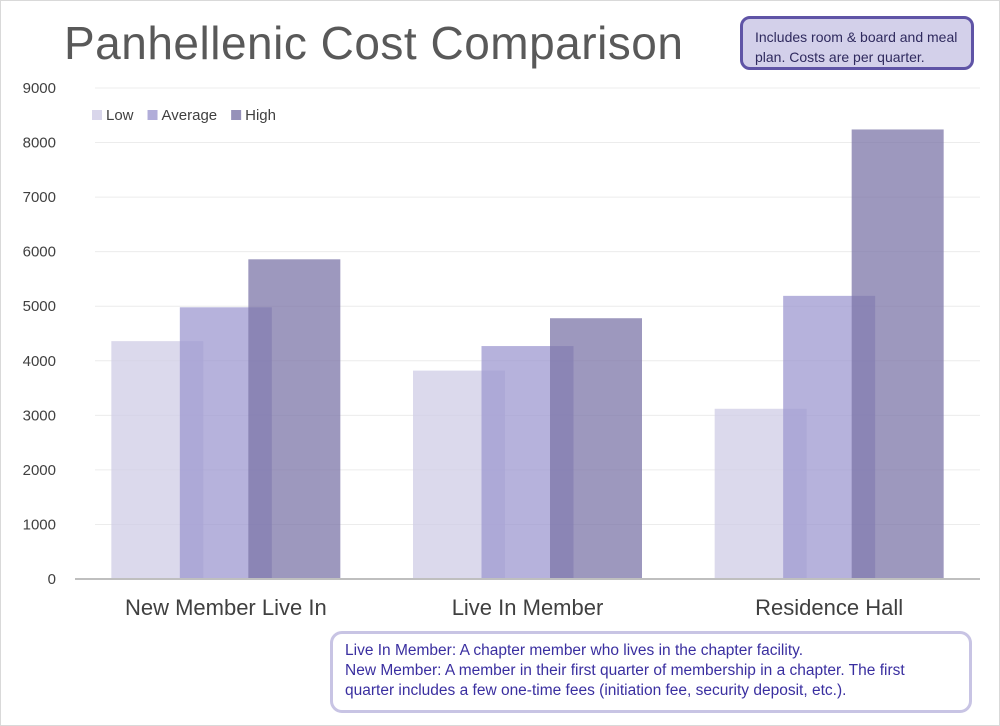 Image resolution: width=1000 pixels, height=726 pixels. Describe the element at coordinates (528, 607) in the screenshot. I see `x-category-label: Live In Member` at that location.